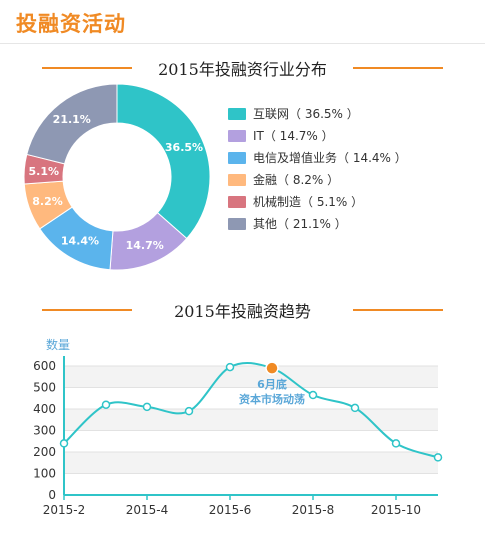 This screenshot has width=485, height=541. What do you see at coordinates (80, 240) in the screenshot?
I see `pie-slice-label-2: 14.4%` at bounding box center [80, 240].